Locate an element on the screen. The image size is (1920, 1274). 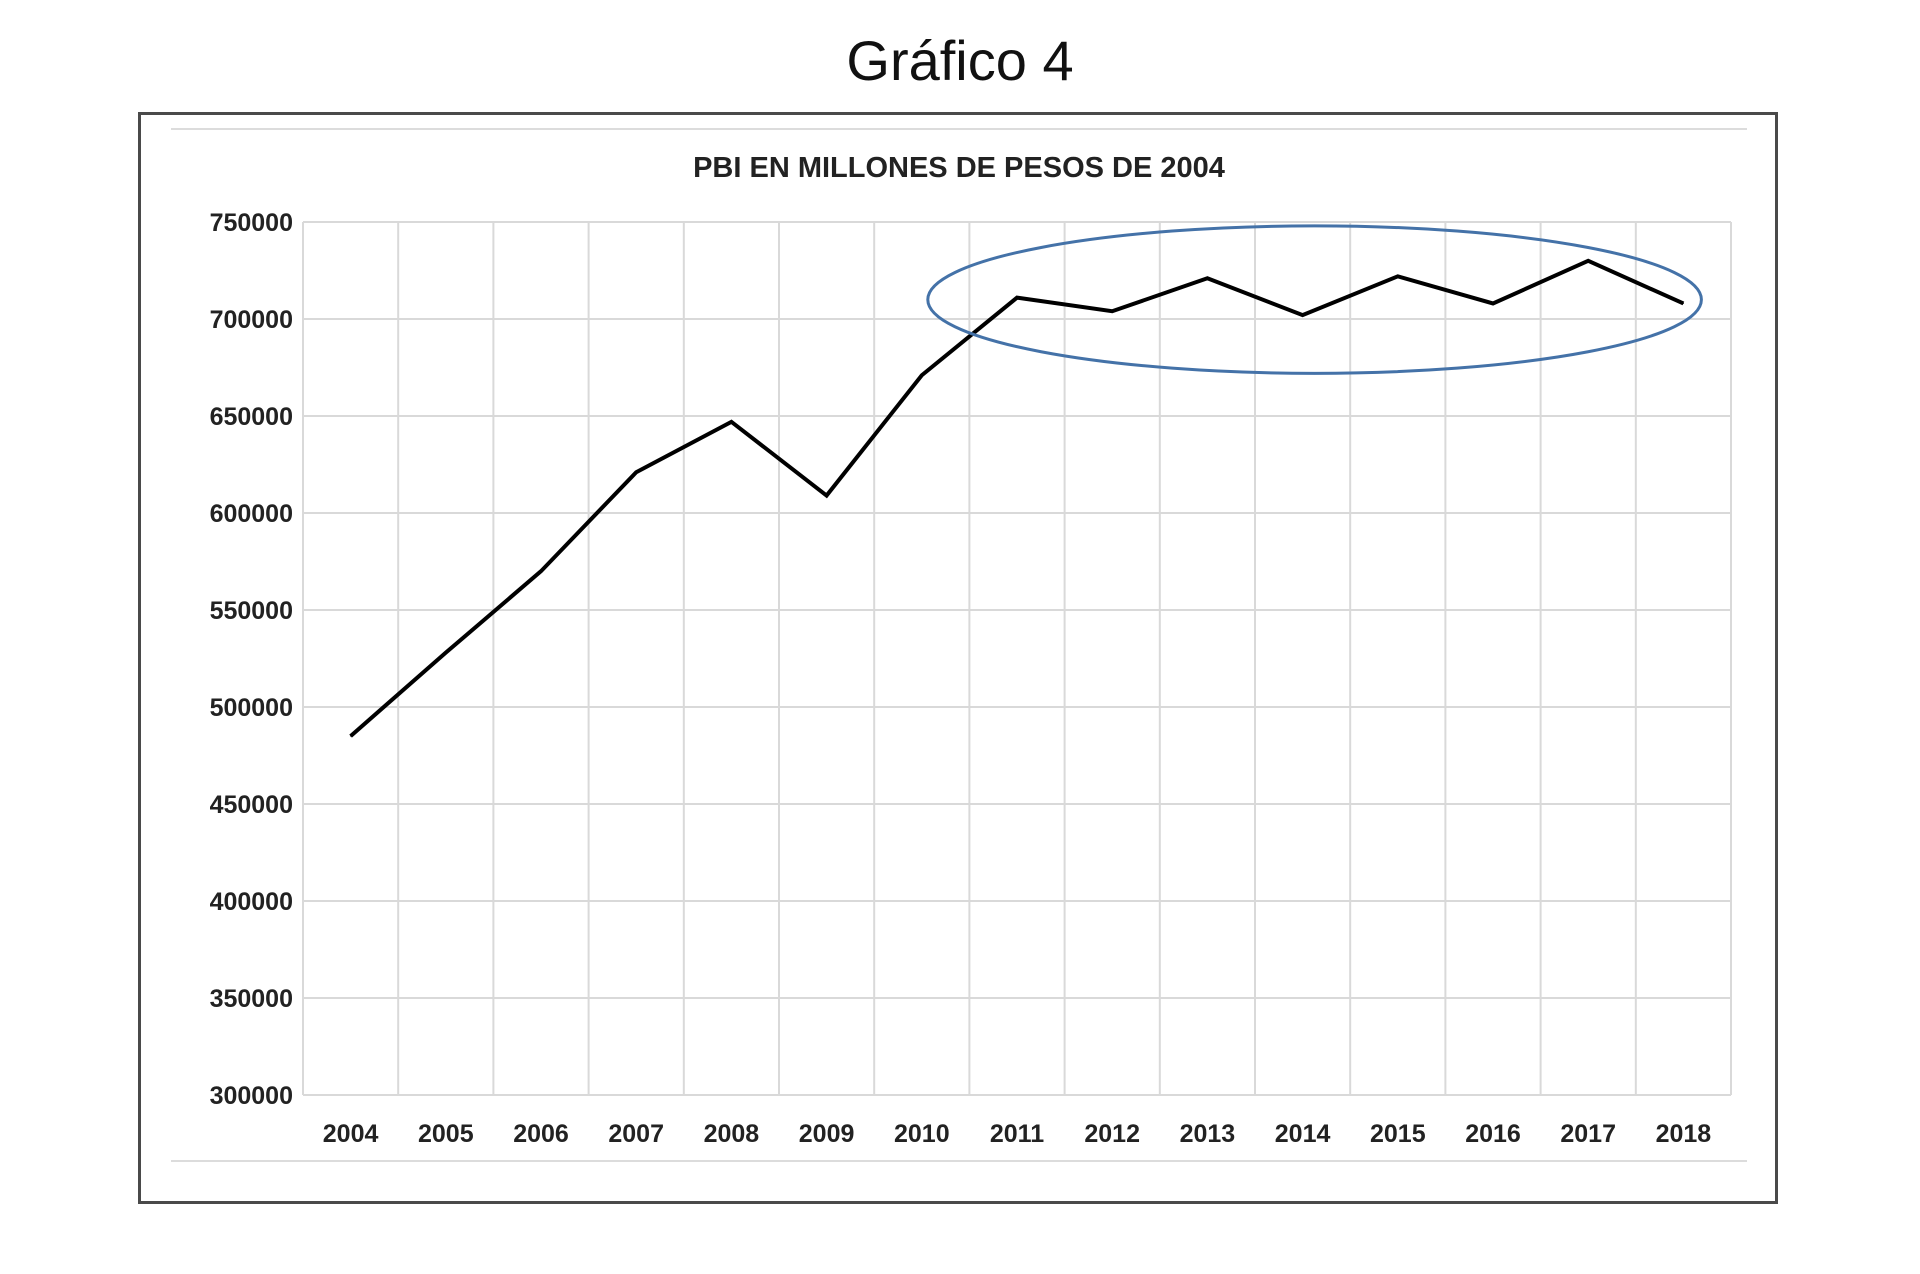
page-title: Gráfico 4 is located at coordinates (960, 60).